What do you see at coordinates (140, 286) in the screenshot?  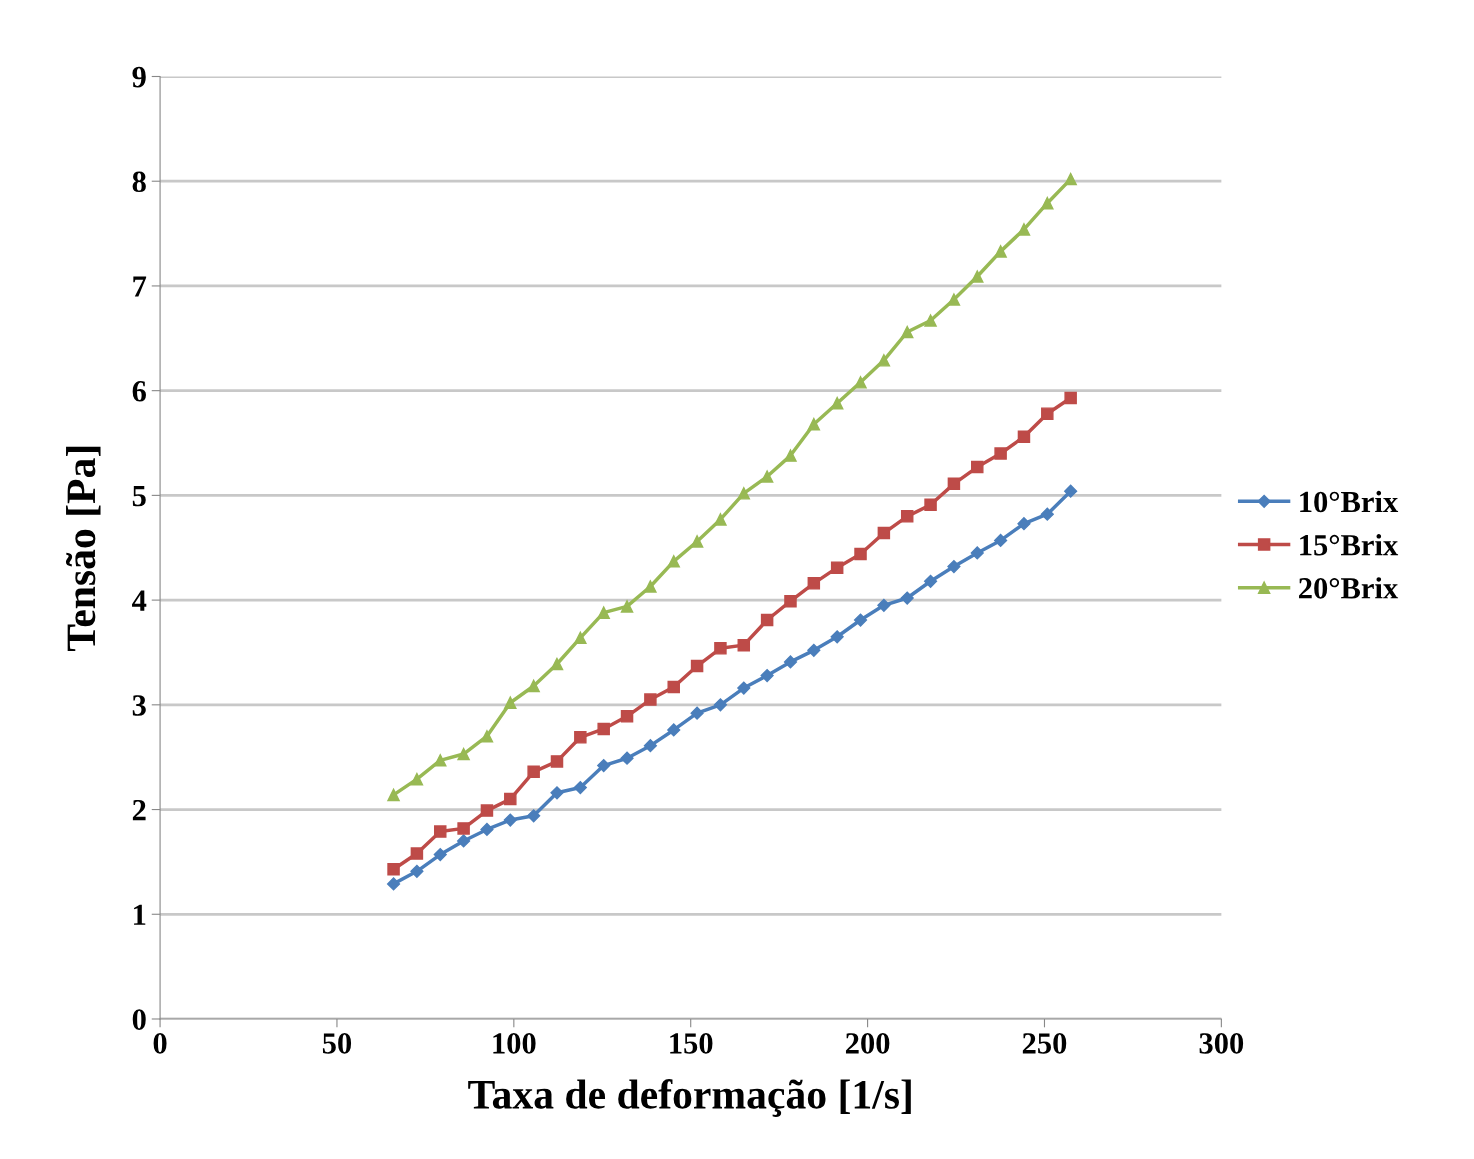 I see `y-tick-label: 7` at bounding box center [140, 286].